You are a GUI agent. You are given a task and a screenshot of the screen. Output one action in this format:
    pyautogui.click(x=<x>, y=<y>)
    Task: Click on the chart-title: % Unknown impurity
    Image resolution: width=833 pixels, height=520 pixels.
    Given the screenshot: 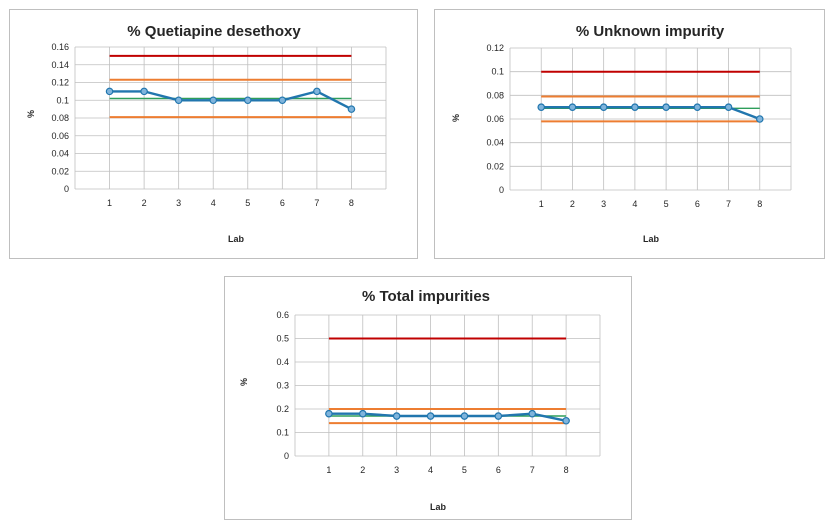 What is the action you would take?
    pyautogui.click(x=650, y=31)
    